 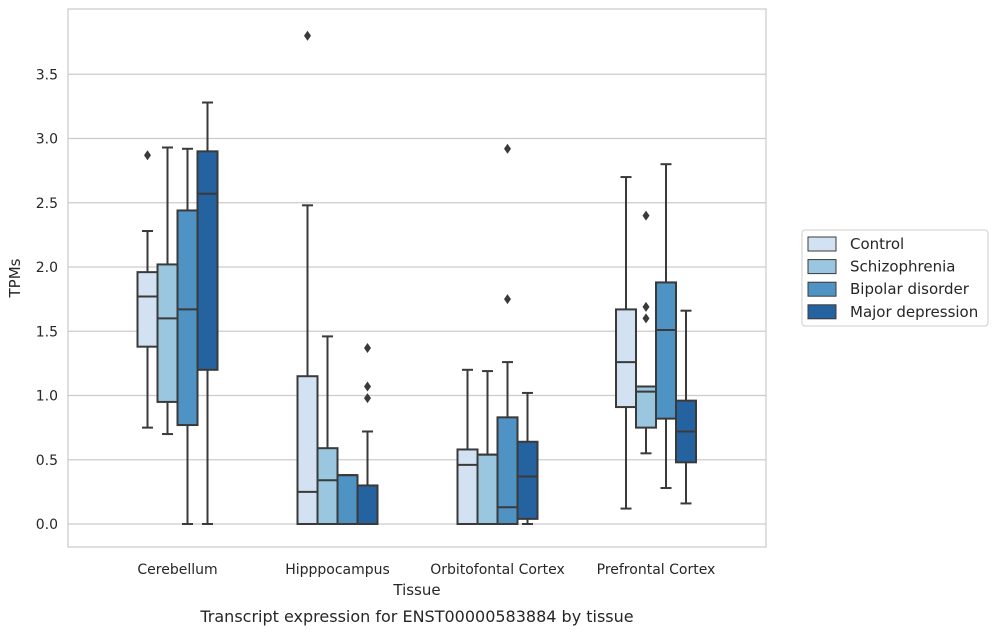 What do you see at coordinates (47, 300) in the screenshot?
I see `y-axis-ticks: 0.0 0.5 1.0 1.5 2.0 2.5 3.0 3.5` at bounding box center [47, 300].